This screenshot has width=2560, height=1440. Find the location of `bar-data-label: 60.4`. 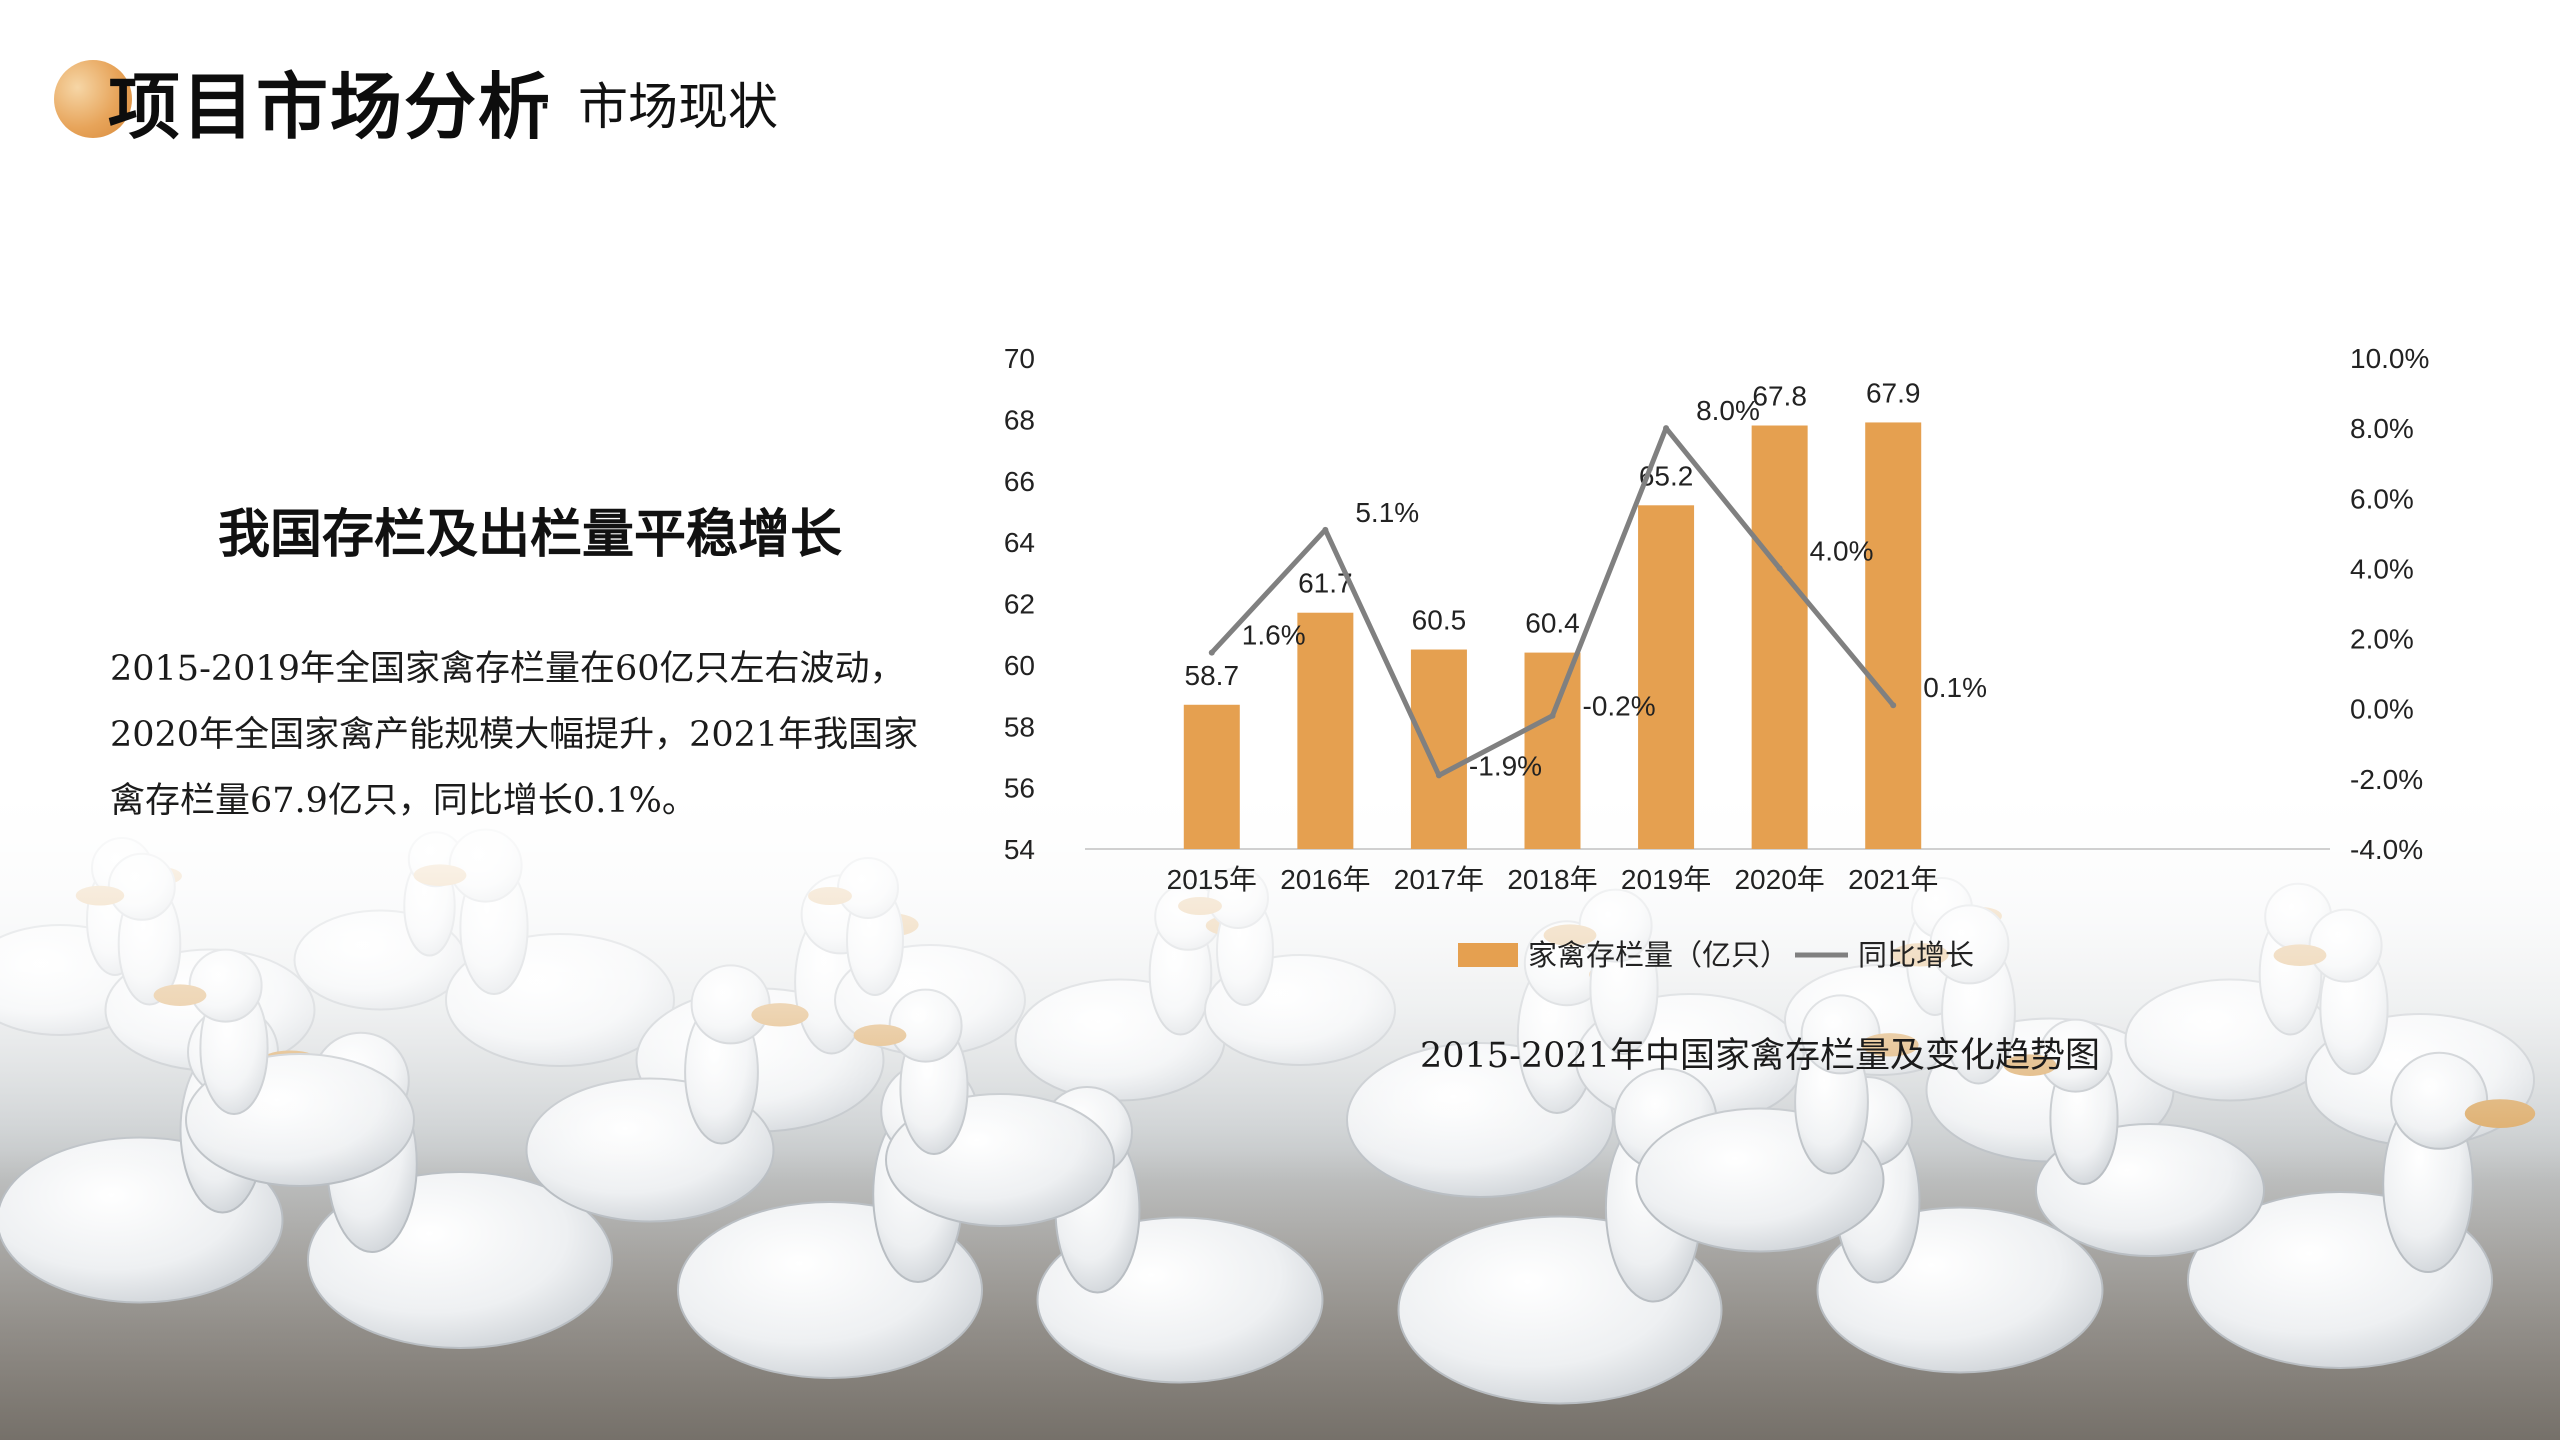

bar-data-label: 60.4 is located at coordinates (1552, 623).